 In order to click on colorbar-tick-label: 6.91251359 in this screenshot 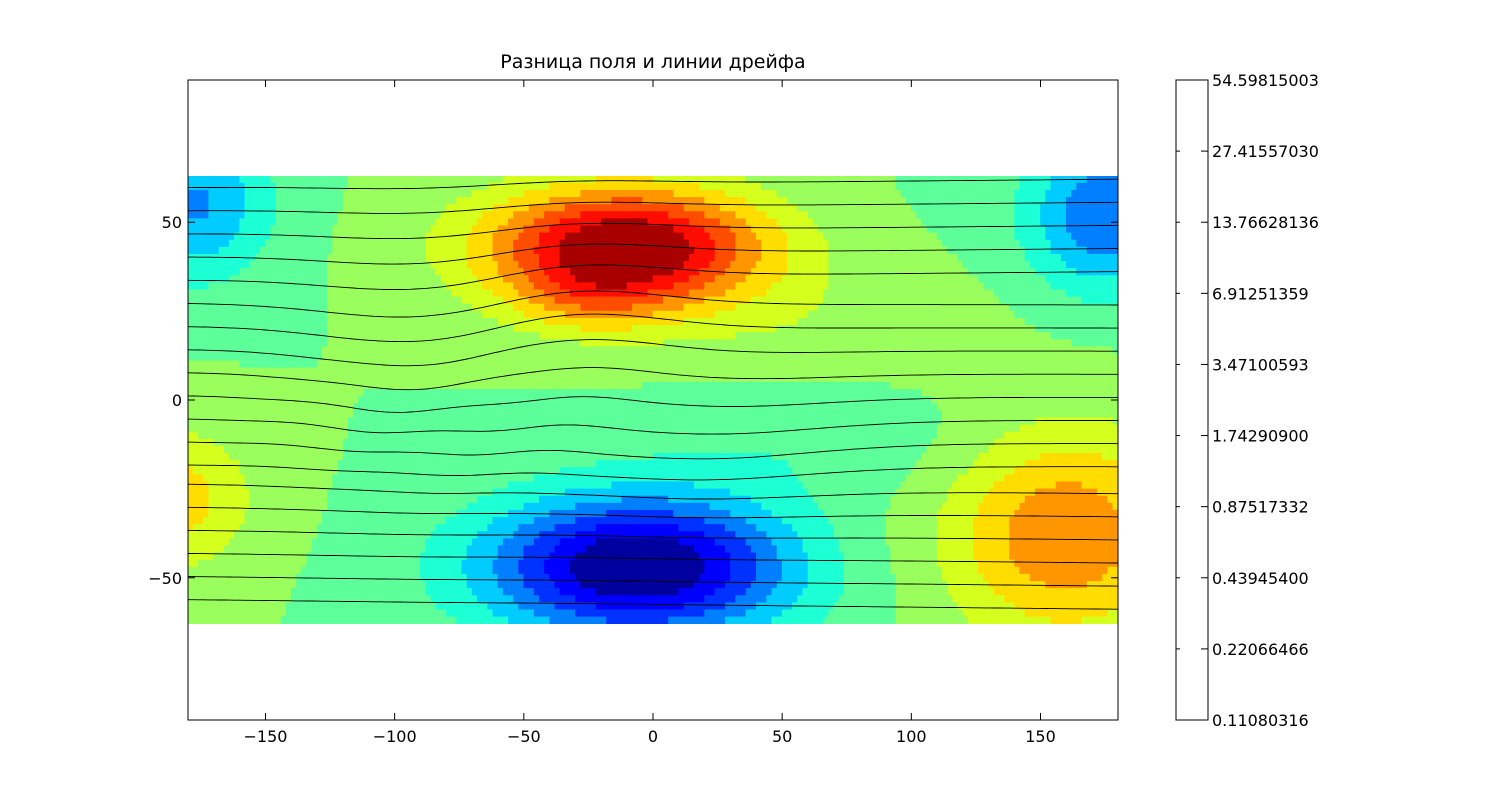, I will do `click(1260, 293)`.